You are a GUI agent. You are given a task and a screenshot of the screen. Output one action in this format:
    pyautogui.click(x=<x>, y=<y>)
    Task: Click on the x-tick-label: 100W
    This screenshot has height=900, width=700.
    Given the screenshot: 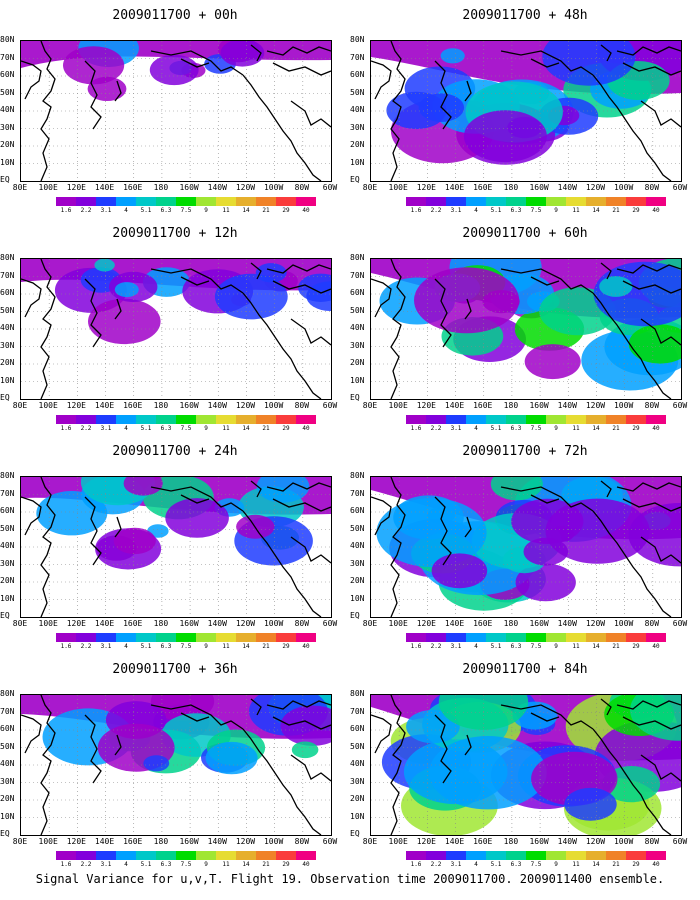 What is the action you would take?
    pyautogui.click(x=273, y=187)
    